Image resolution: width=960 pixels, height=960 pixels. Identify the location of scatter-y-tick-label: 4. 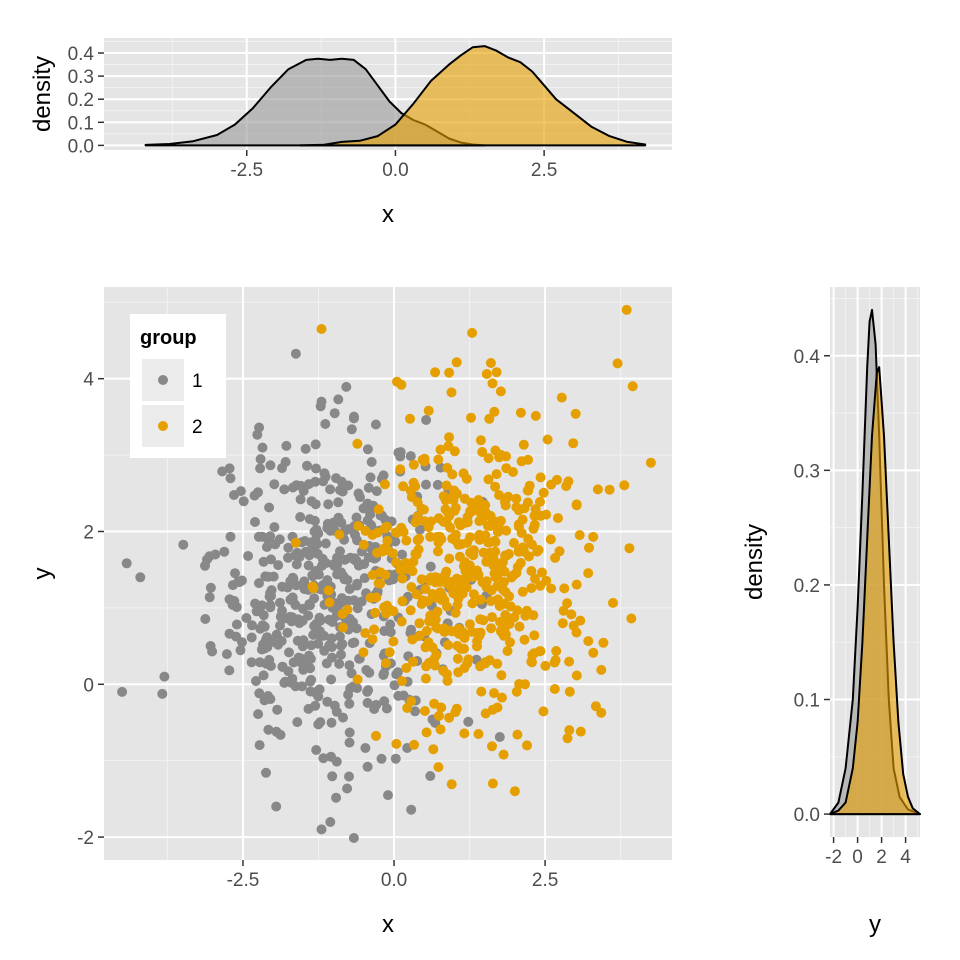
(88, 380).